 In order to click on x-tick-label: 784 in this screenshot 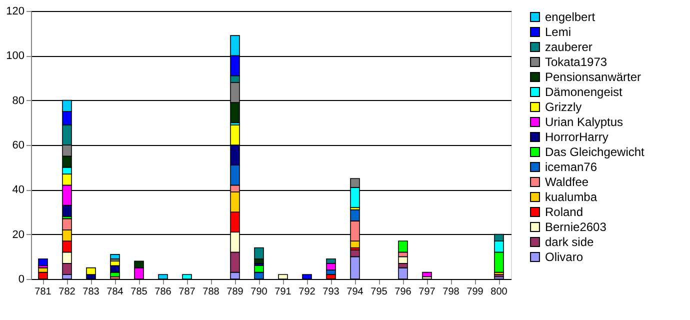, I will do `click(115, 292)`.